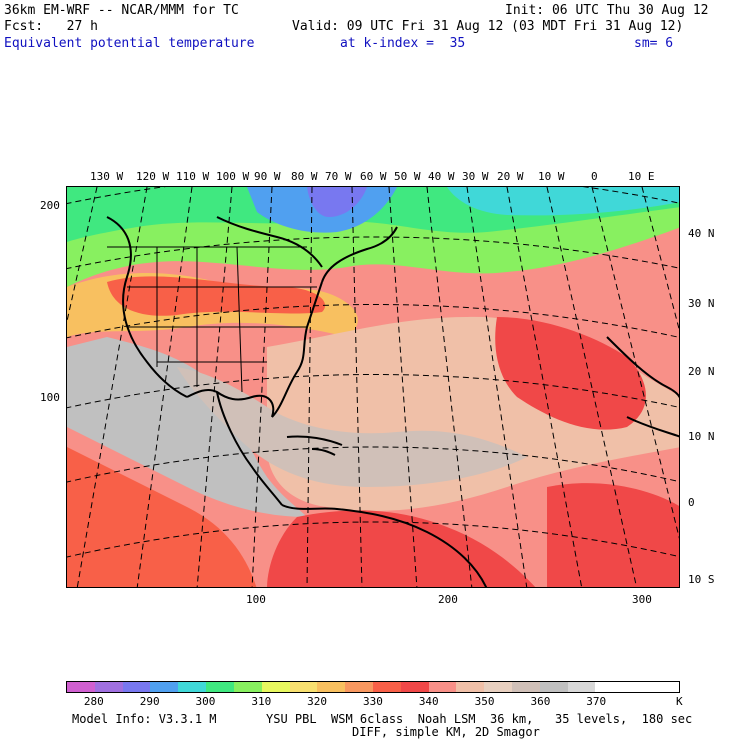  What do you see at coordinates (701, 371) in the screenshot?
I see `lat-label: 20 N` at bounding box center [701, 371].